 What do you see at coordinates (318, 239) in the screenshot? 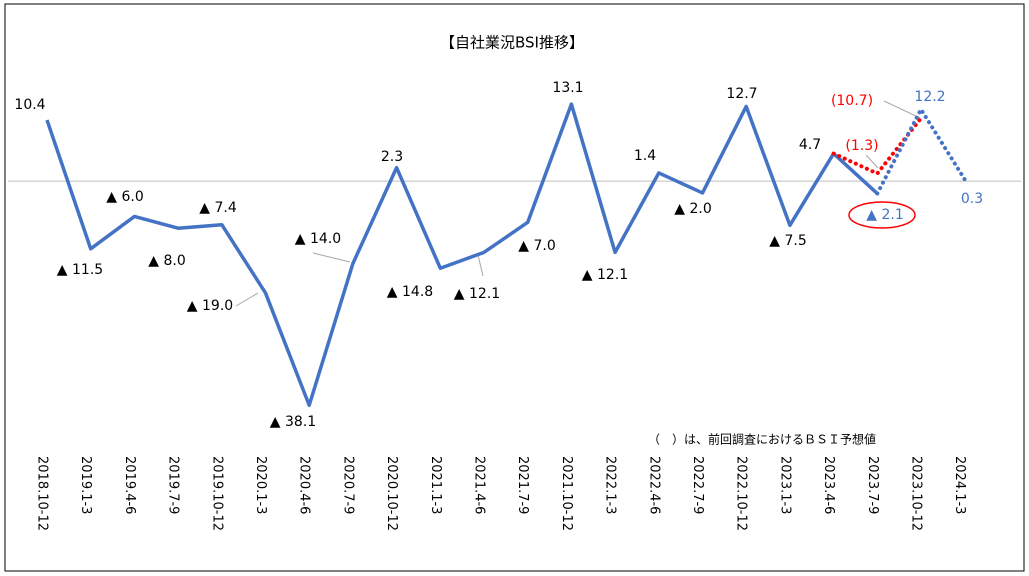
I see `data-label: ▲ 14.0` at bounding box center [318, 239].